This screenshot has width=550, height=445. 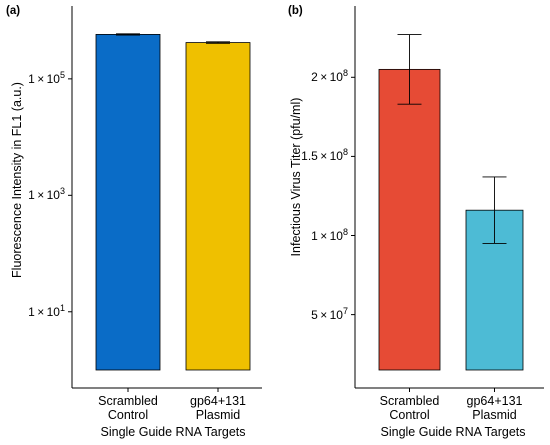 What do you see at coordinates (329, 234) in the screenshot?
I see `panel-b-y-tick-label-3: 1 × 10⁸` at bounding box center [329, 234].